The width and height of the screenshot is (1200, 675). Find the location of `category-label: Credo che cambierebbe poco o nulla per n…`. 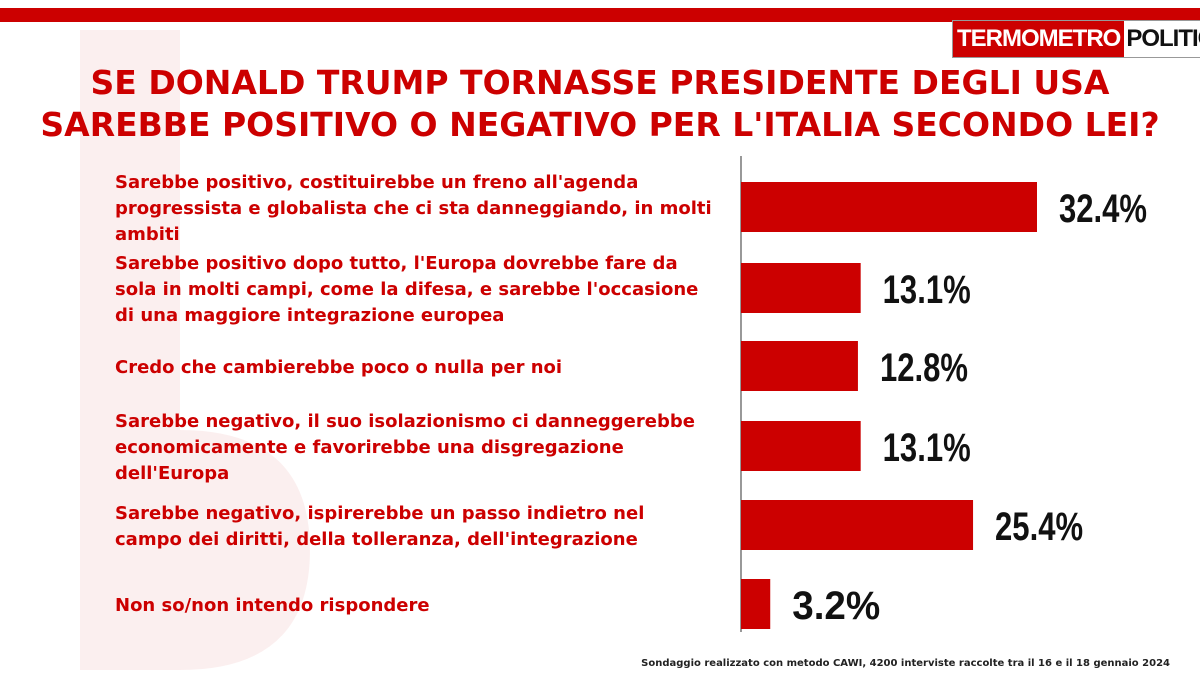

category-label: Credo che cambierebbe poco o nulla per n… is located at coordinates (338, 367).